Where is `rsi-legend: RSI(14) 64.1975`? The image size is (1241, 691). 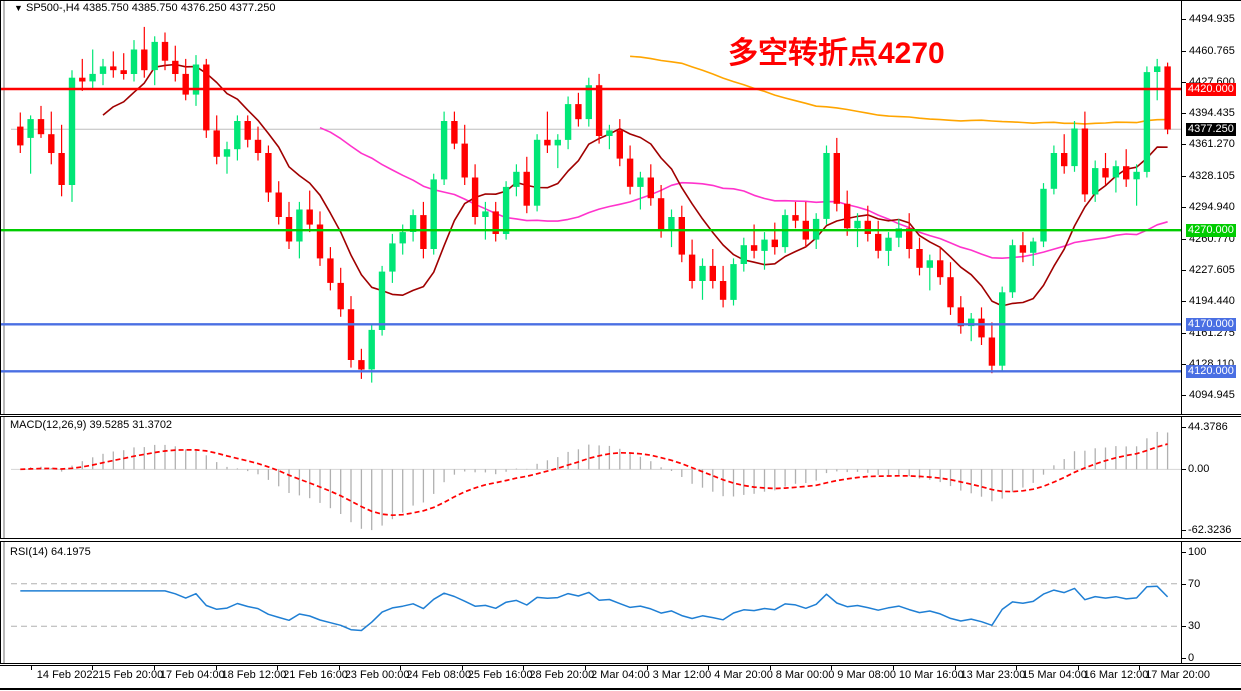
rsi-legend: RSI(14) 64.1975 is located at coordinates (50, 552).